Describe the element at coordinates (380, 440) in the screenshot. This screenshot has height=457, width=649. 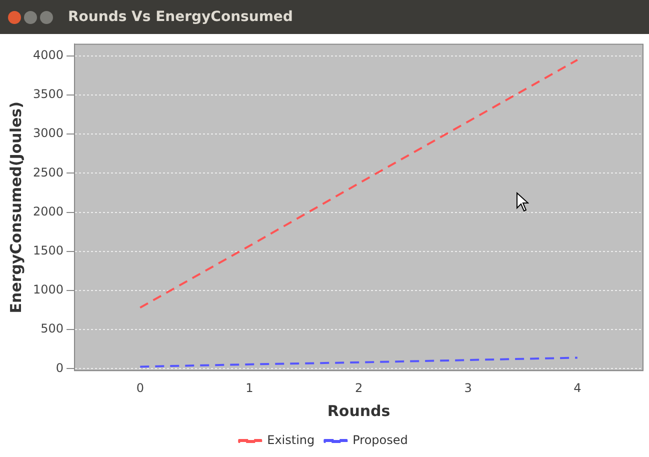
I see `legend-label: Proposed` at that location.